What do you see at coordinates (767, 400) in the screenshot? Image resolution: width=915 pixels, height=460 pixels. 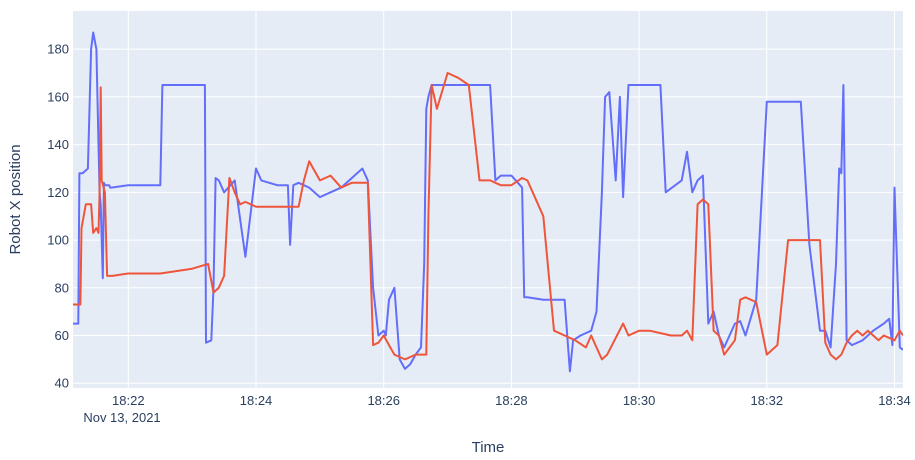 I see `x-tick-label: 18:32` at bounding box center [767, 400].